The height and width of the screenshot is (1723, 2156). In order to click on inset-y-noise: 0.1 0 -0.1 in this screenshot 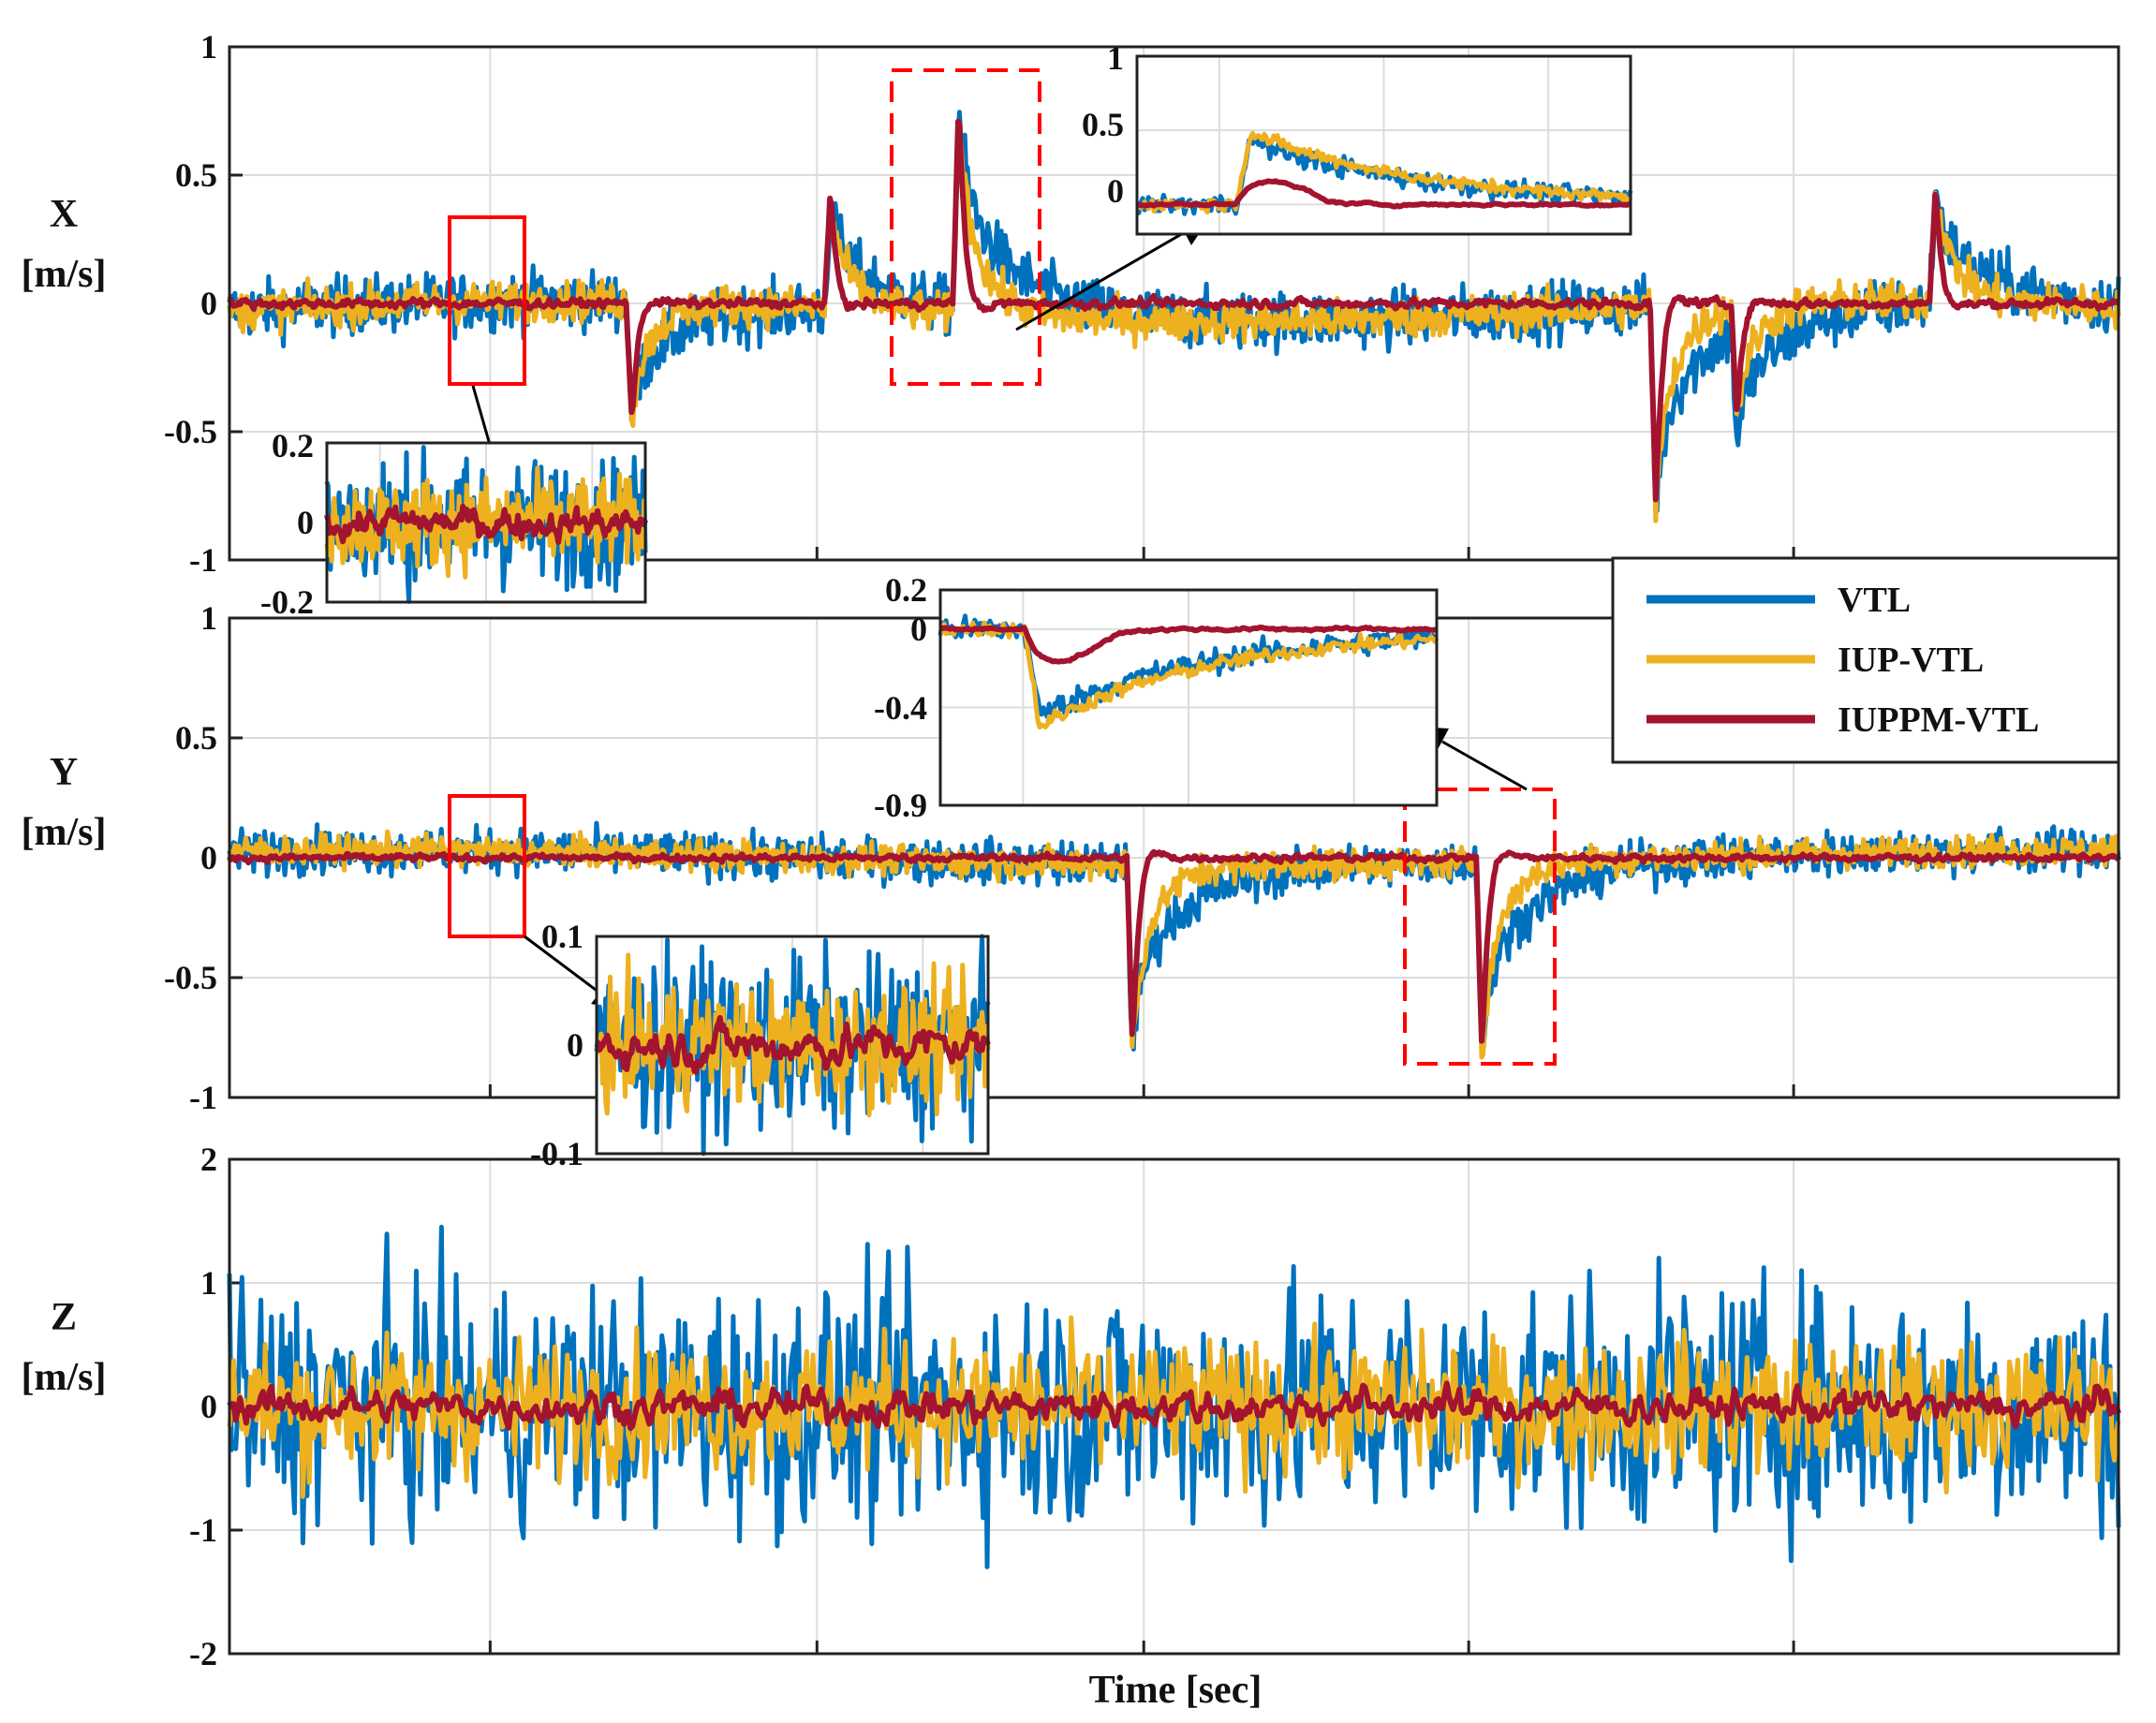, I will do `click(760, 1045)`.